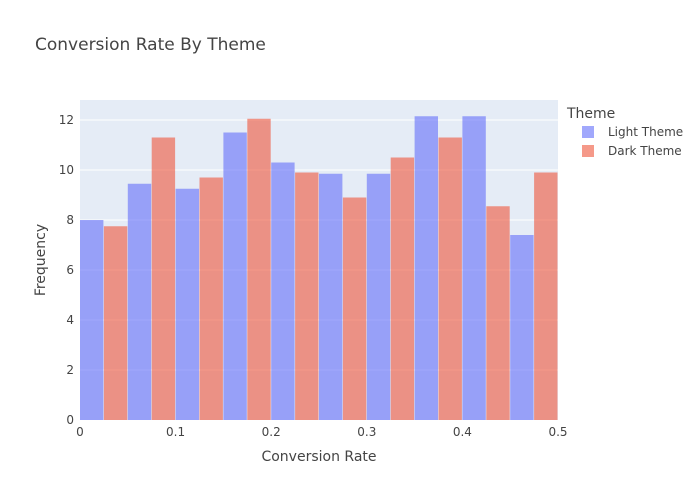  Describe the element at coordinates (66, 170) in the screenshot. I see `y-tick-label: 10` at that location.